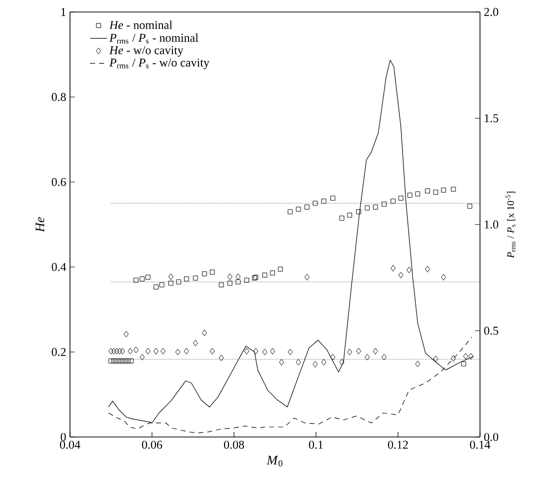 The width and height of the screenshot is (539, 497). What do you see at coordinates (234, 444) in the screenshot?
I see `x-tick-label: 0.08` at bounding box center [234, 444].